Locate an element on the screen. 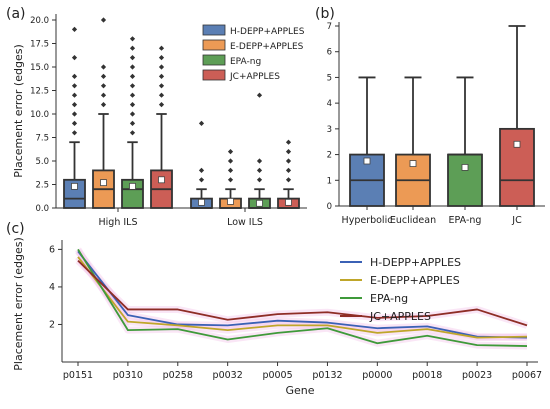 The image size is (550, 409). x-tick-label-b: Euclidean is located at coordinates (413, 220).